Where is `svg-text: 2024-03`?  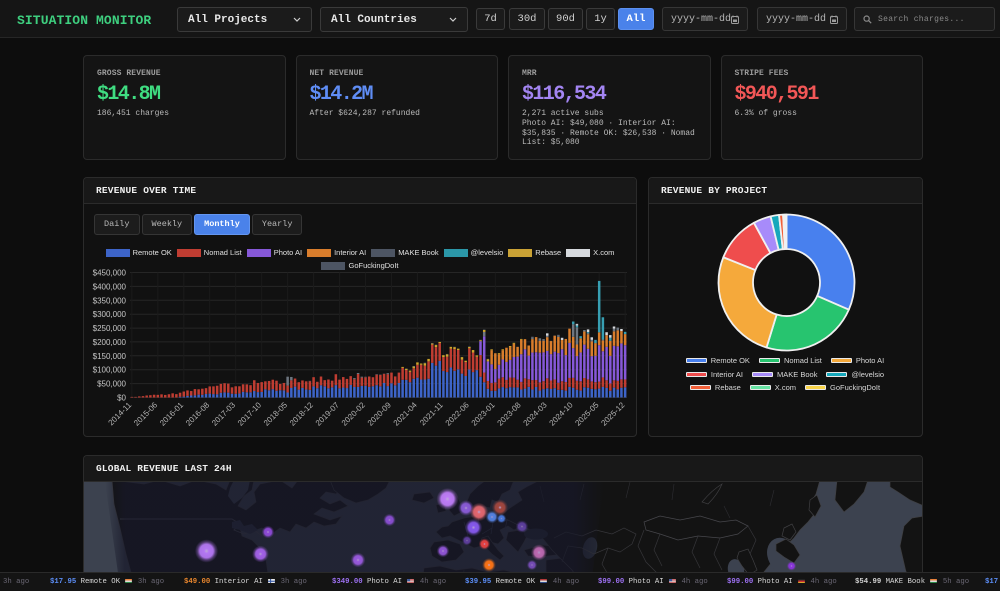 svg-text: 2024-03 is located at coordinates (536, 414).